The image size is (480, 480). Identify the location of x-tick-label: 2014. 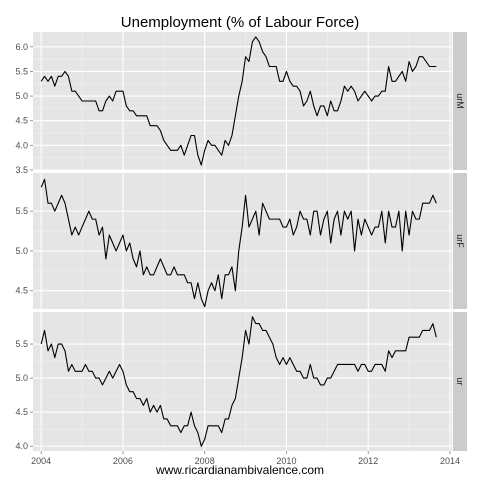
(450, 461).